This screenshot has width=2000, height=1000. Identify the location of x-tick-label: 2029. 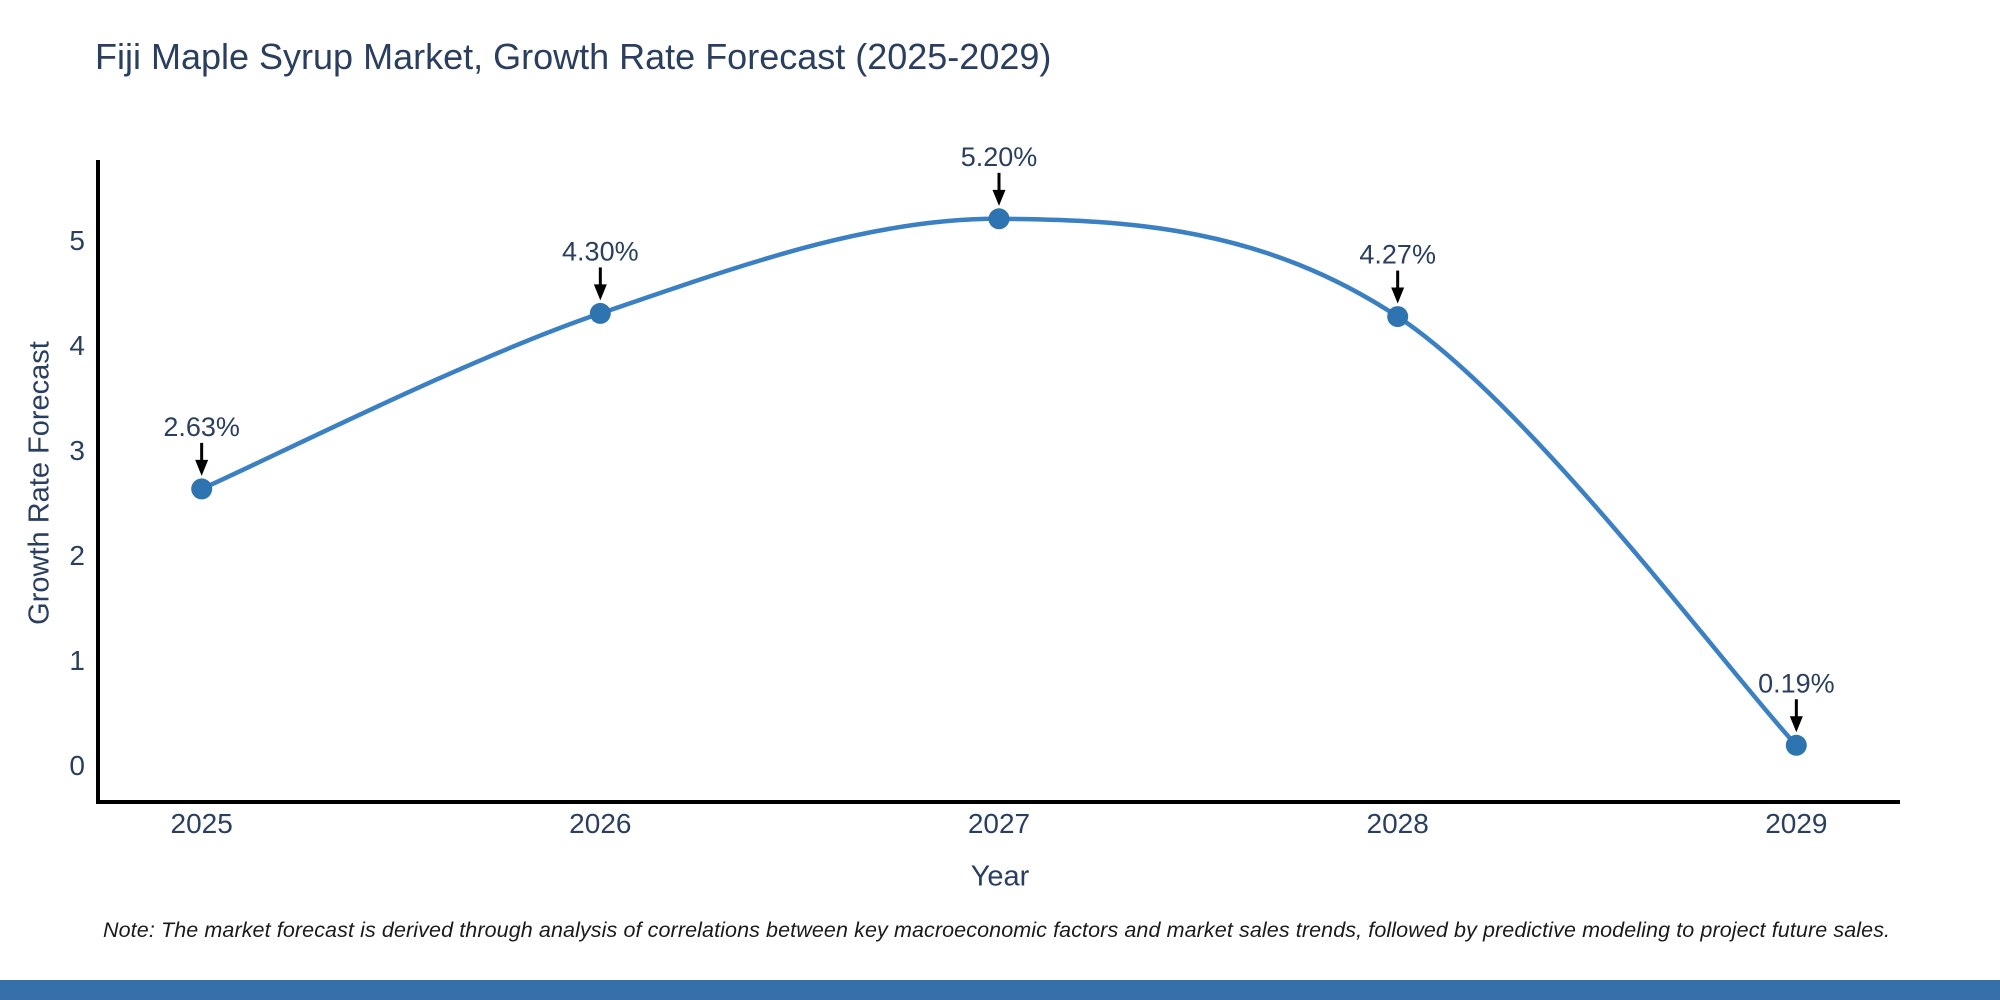
(1796, 823).